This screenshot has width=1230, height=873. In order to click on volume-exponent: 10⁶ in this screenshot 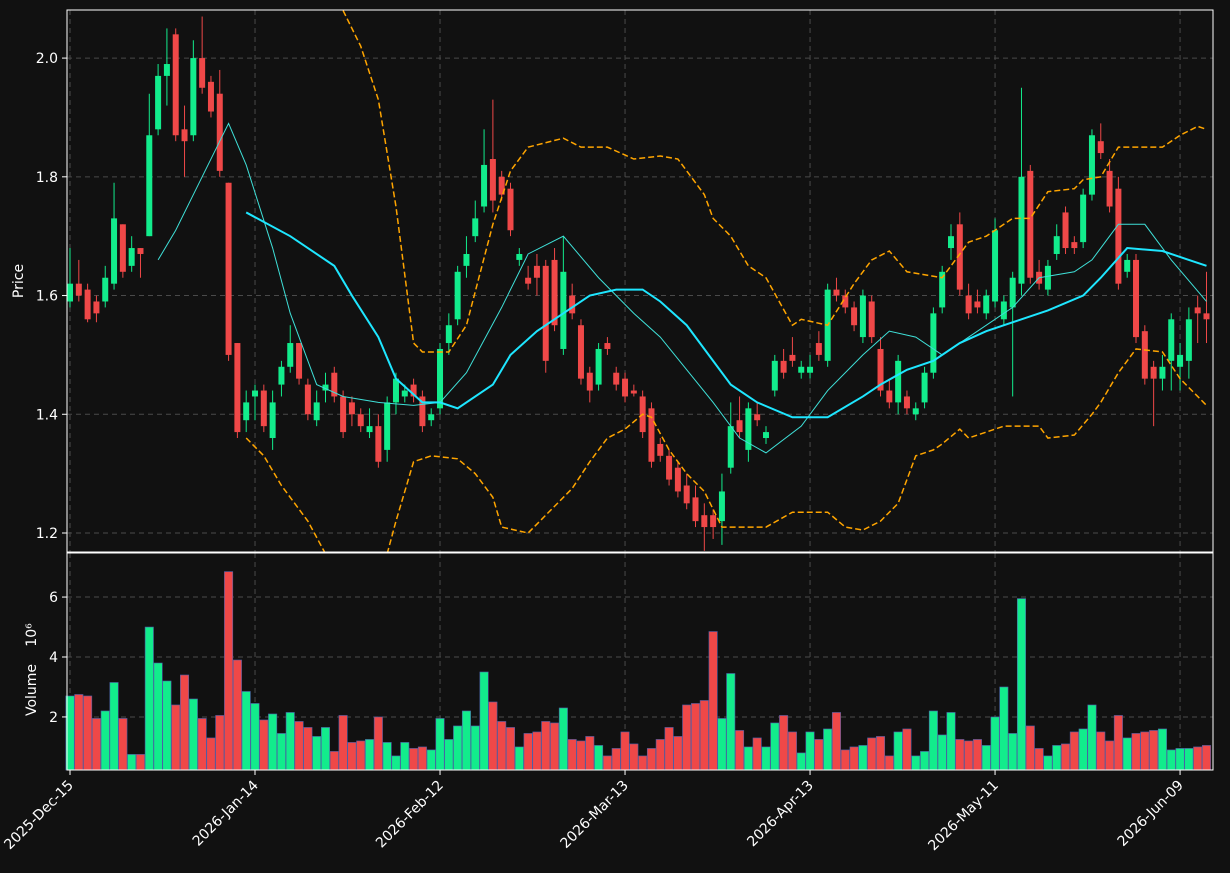, I will do `click(32, 635)`.